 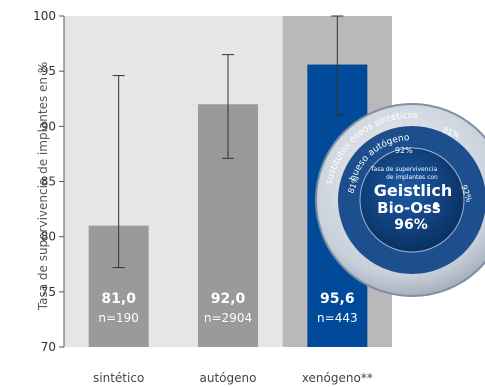 I want to click on y-axis-label: Tasa de supervivencia de implantes en %, so click(x=43, y=186).